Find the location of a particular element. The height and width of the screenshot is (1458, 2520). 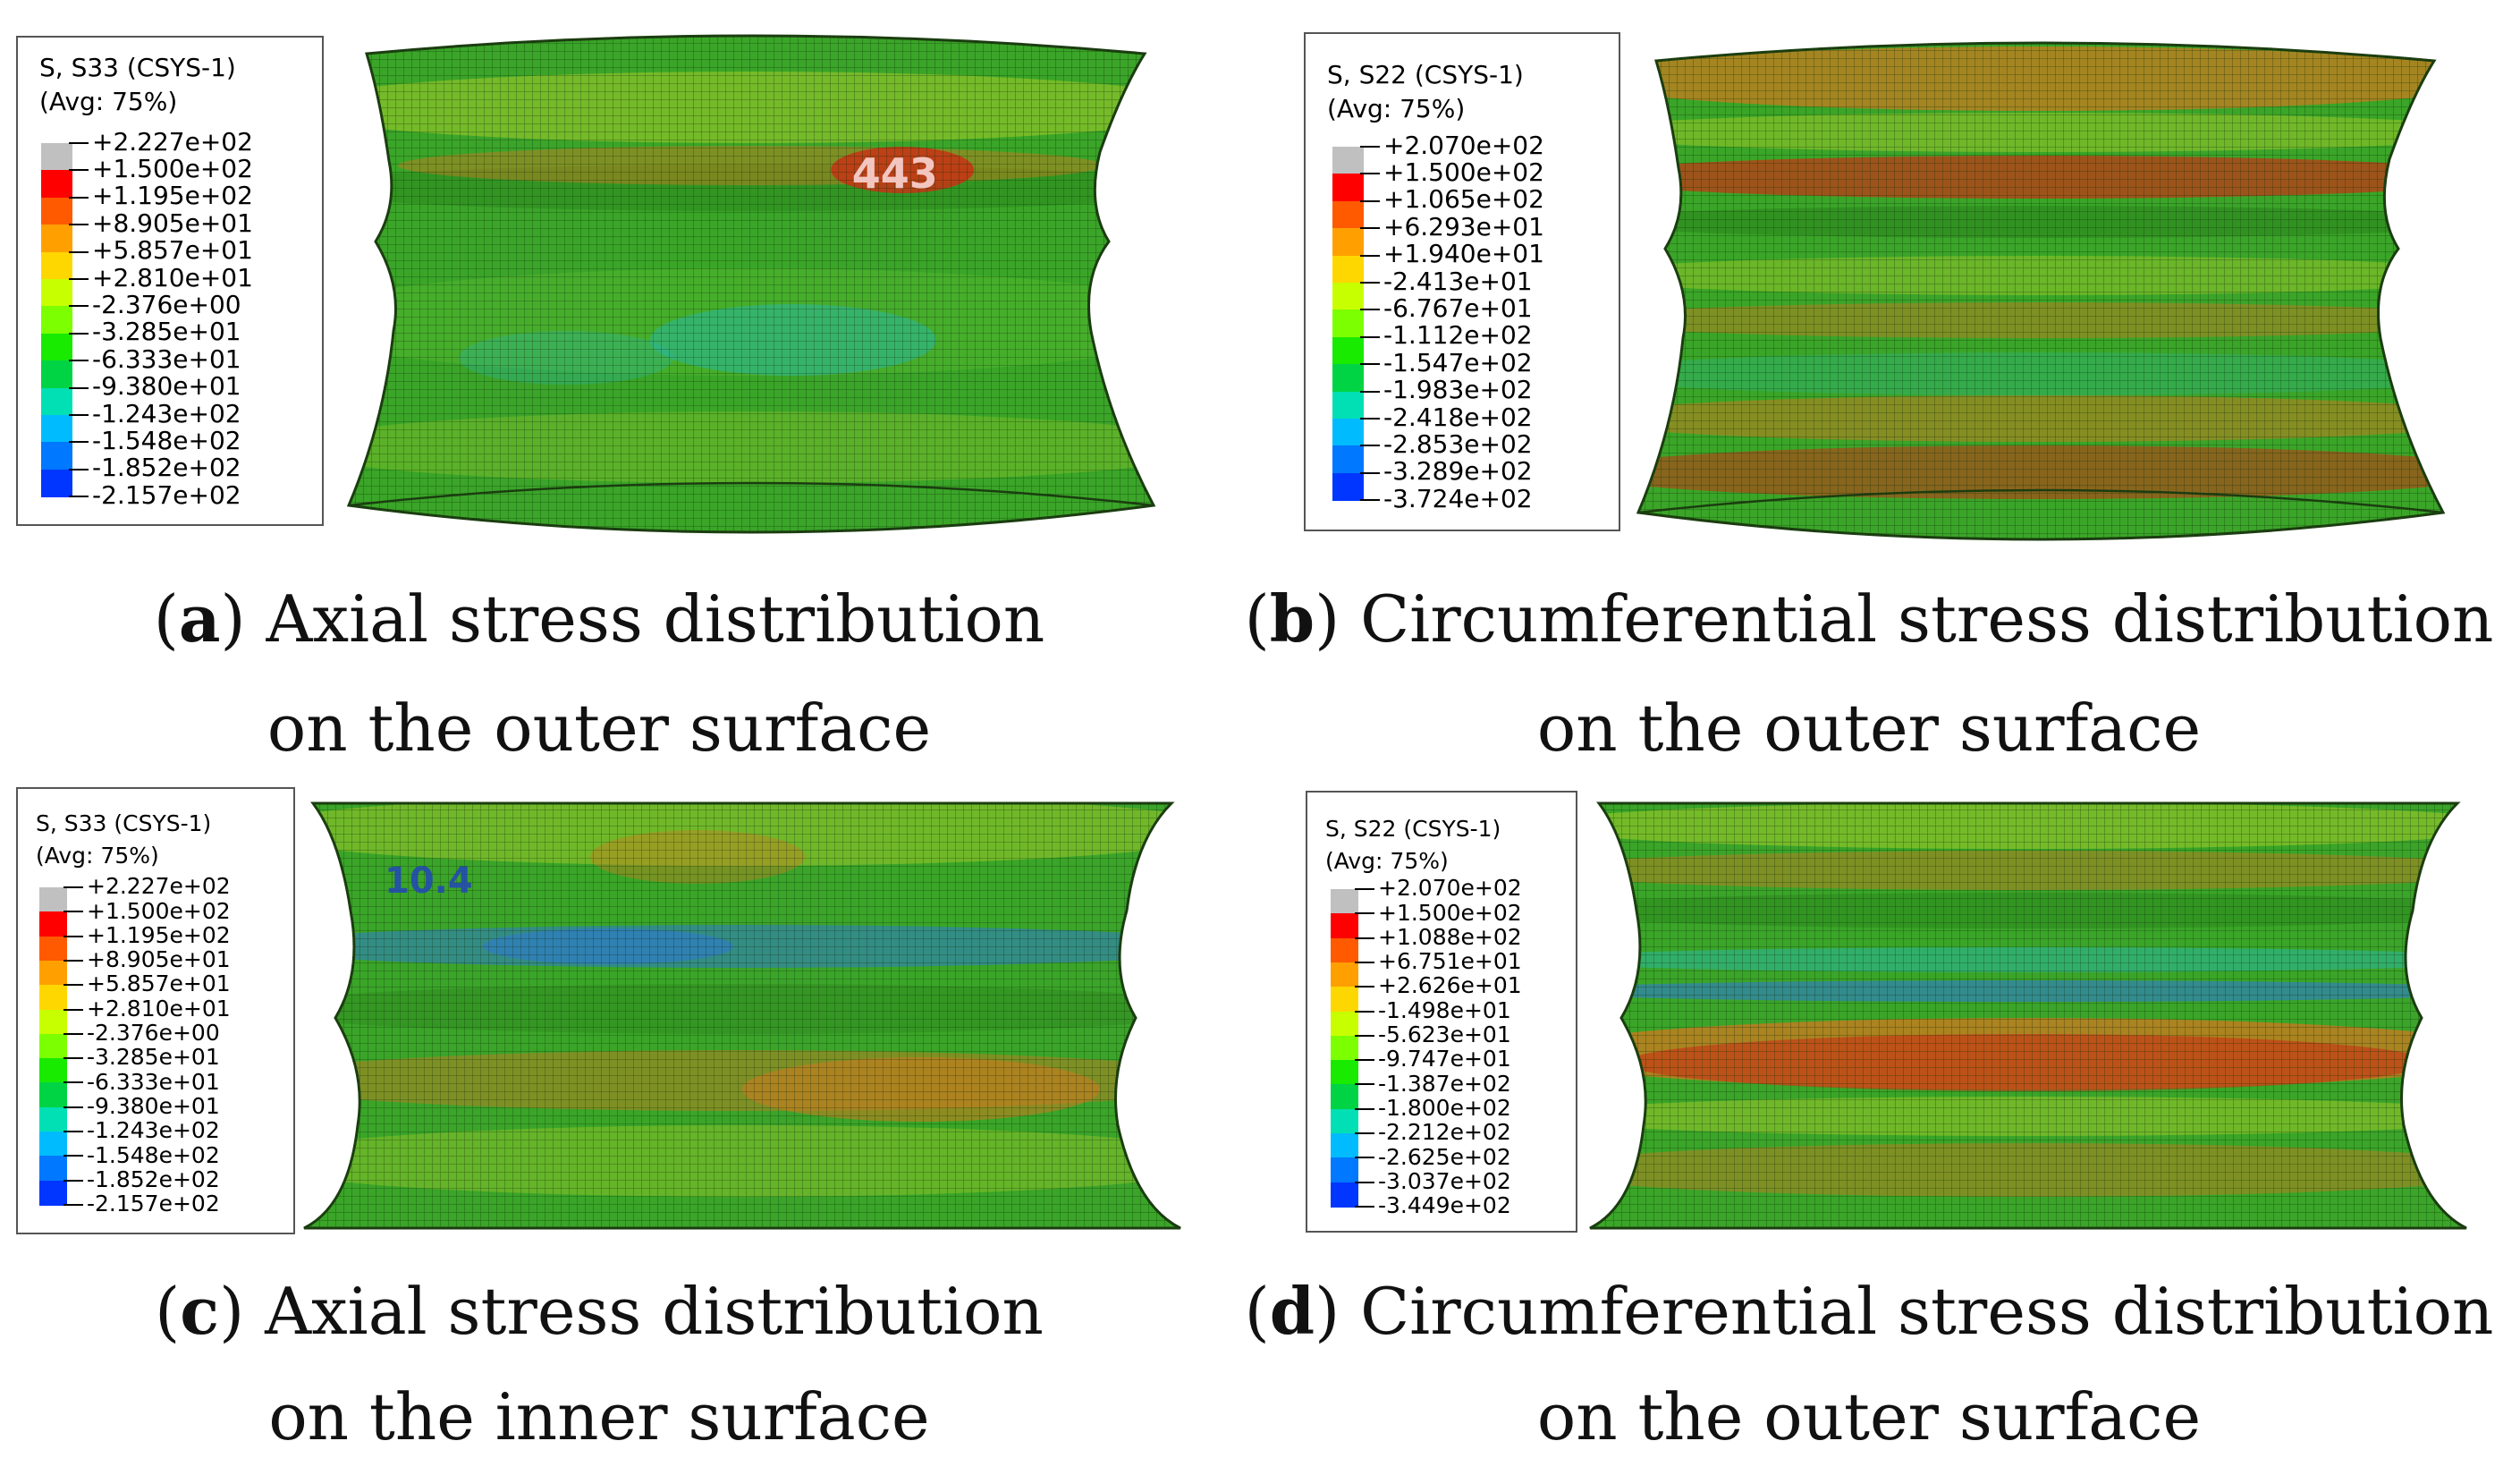

legend-subtitle-d: (Avg: 75%) is located at coordinates (1387, 861).